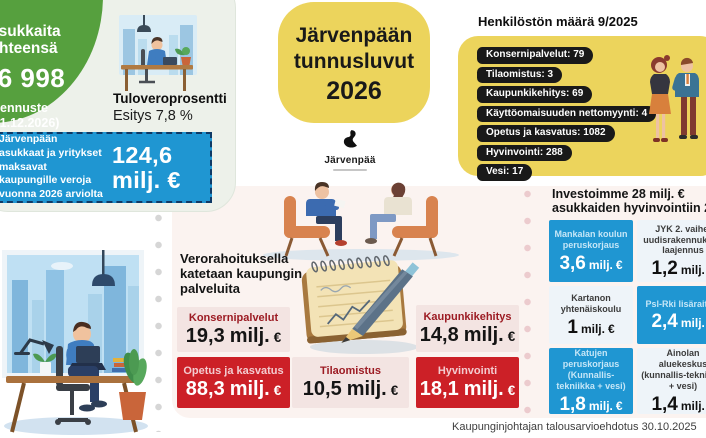 This screenshot has height=438, width=706. Describe the element at coordinates (535, 55) in the screenshot. I see `personnel-item: Konsernipalvelut: 79` at that location.